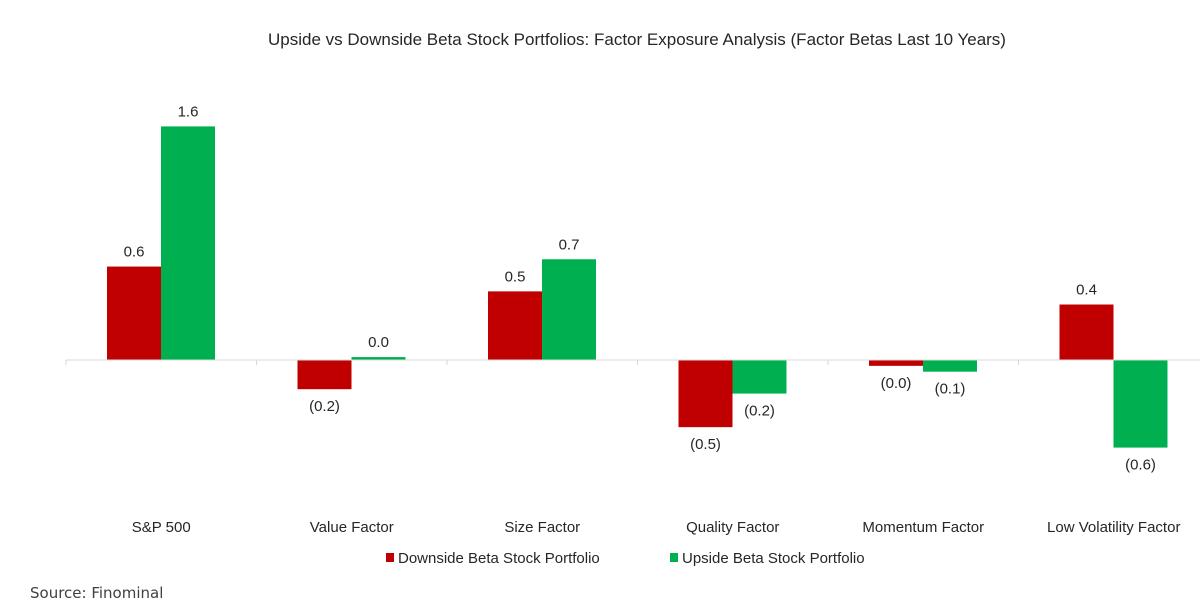  I want to click on source-note: Source: Finominal, so click(97, 593).